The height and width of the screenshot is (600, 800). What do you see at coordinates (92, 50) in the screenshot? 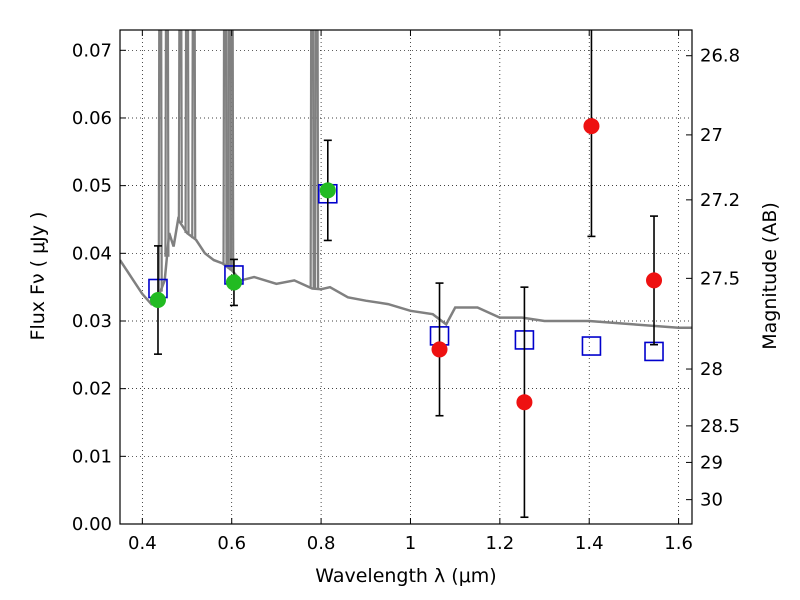
I see `y-tick-label: 0.07` at bounding box center [92, 50].